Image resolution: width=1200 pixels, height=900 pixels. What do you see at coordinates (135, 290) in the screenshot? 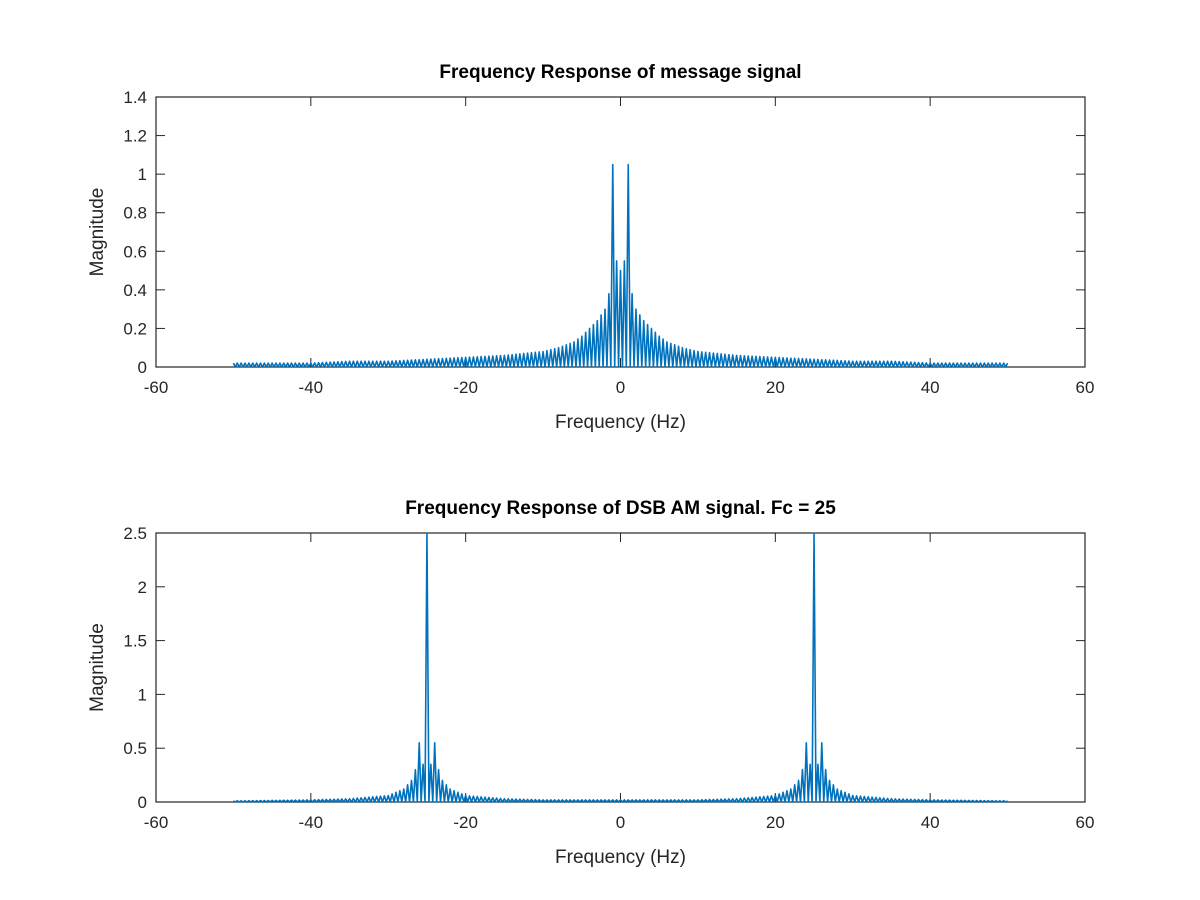
I see `y-tick-label: 0.4` at bounding box center [135, 290].